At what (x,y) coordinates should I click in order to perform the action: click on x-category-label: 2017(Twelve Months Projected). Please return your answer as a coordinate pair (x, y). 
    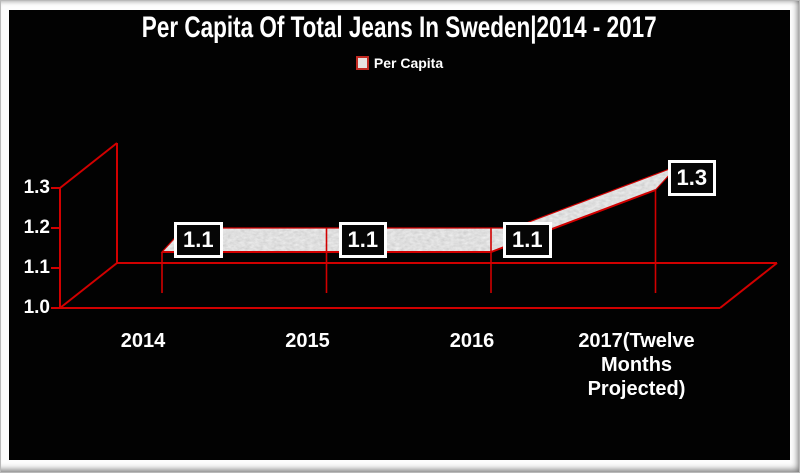
    Looking at the image, I should click on (636, 365).